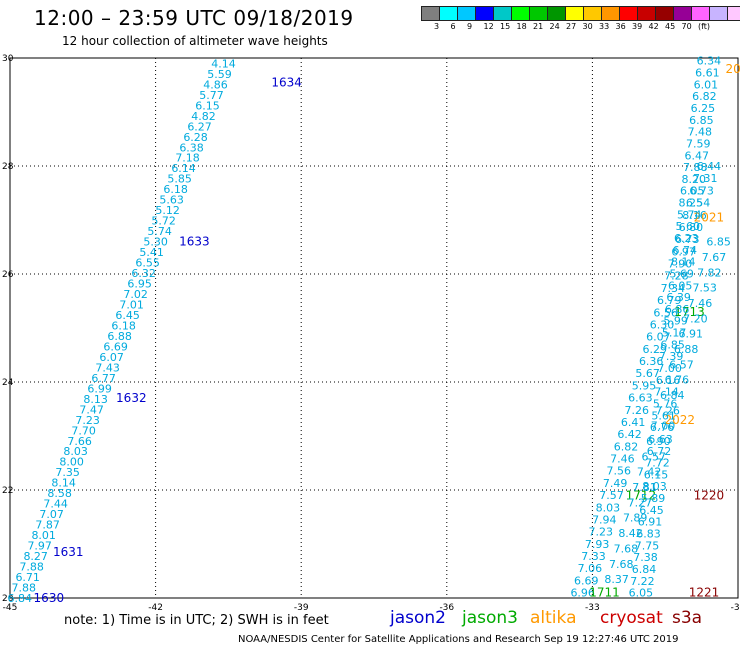 Image resolution: width=740 pixels, height=650 pixels. Describe the element at coordinates (681, 273) in the screenshot. I see `swh-value: 5.69` at that location.